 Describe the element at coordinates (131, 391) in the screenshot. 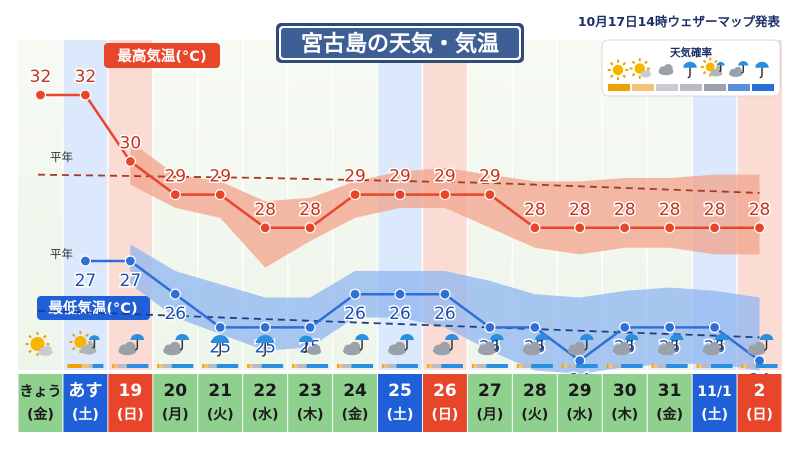

I see `date-label: 19` at that location.